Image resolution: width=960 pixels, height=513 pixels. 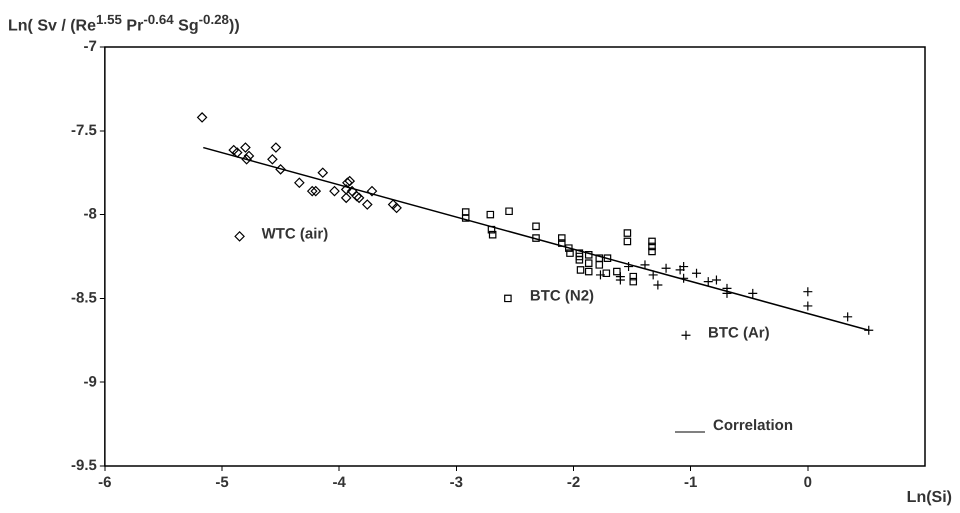 What do you see at coordinates (457, 483) in the screenshot?
I see `x-tick-label: -3` at bounding box center [457, 483].